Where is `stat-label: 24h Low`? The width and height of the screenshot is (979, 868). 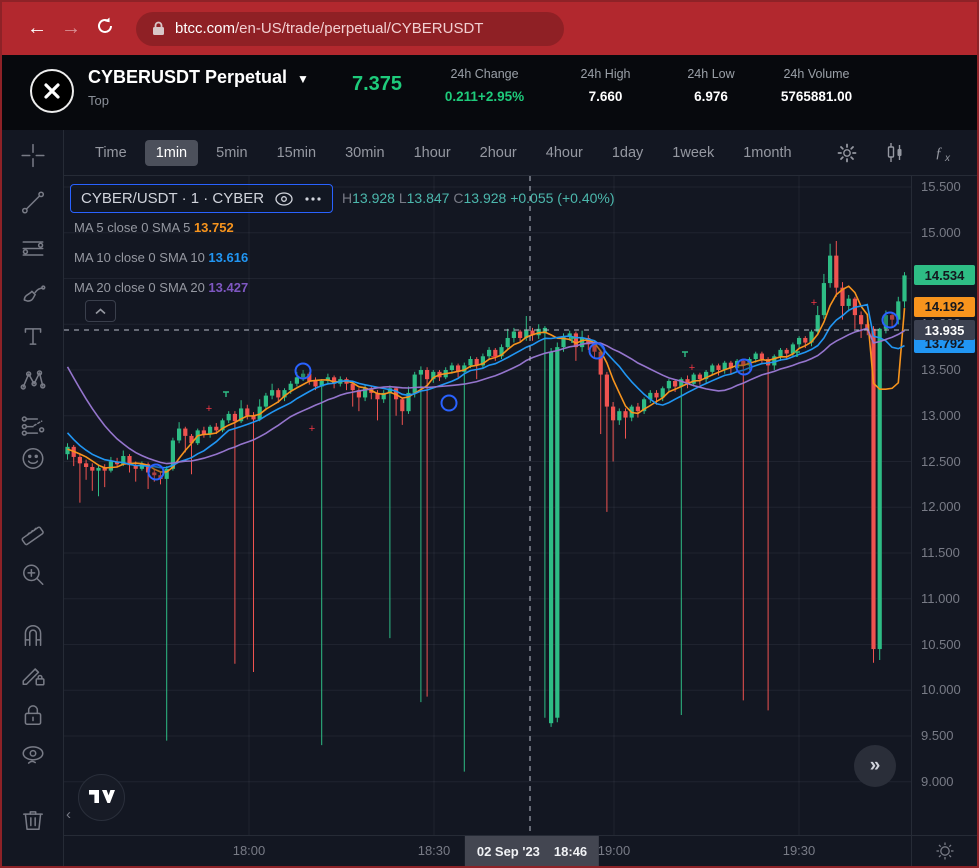 stat-label: 24h Low is located at coordinates (711, 74).